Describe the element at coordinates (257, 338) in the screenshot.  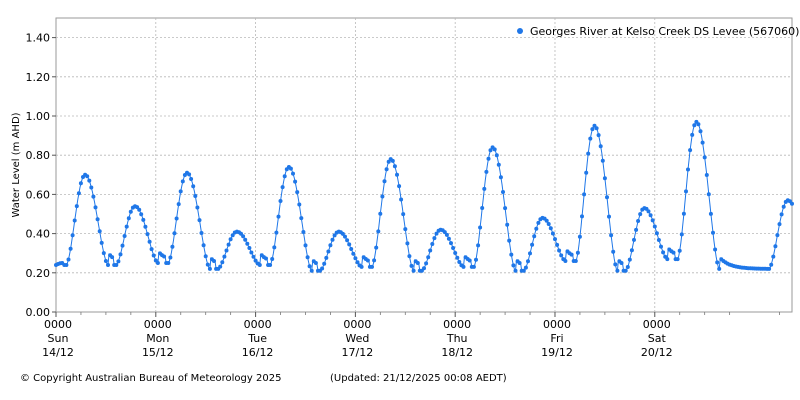
I see `x-tick-day-label: Tue` at that location.